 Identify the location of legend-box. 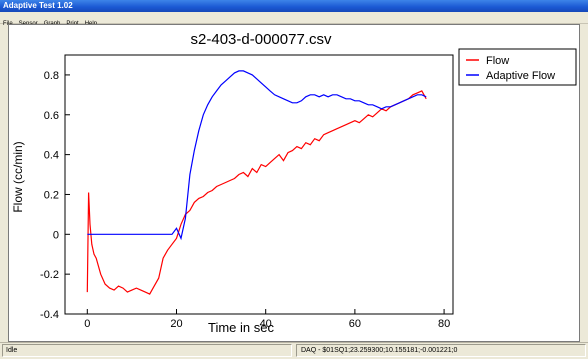
(517, 67).